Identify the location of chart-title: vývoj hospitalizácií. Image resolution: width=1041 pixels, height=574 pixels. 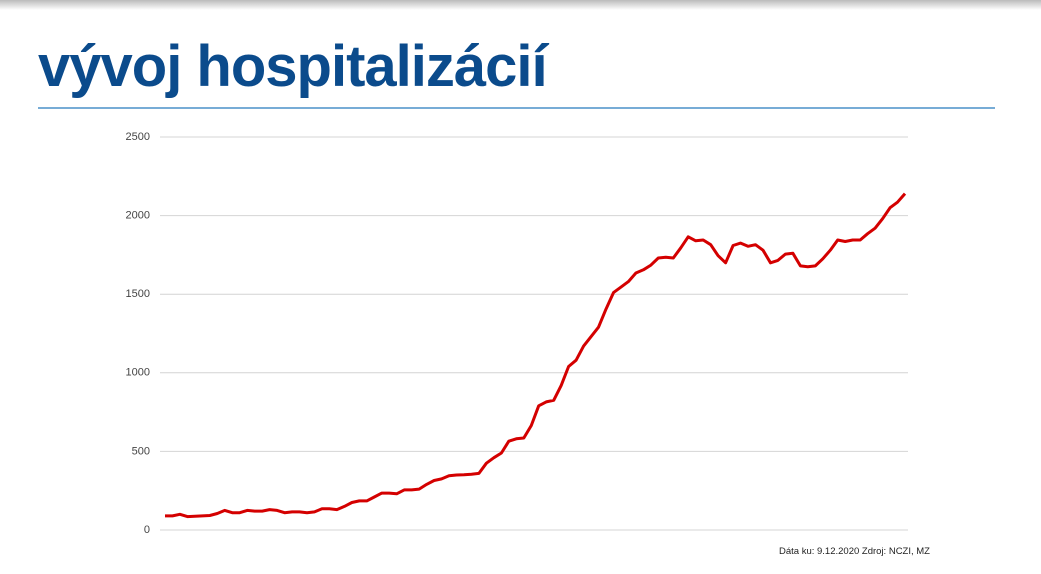
(294, 66).